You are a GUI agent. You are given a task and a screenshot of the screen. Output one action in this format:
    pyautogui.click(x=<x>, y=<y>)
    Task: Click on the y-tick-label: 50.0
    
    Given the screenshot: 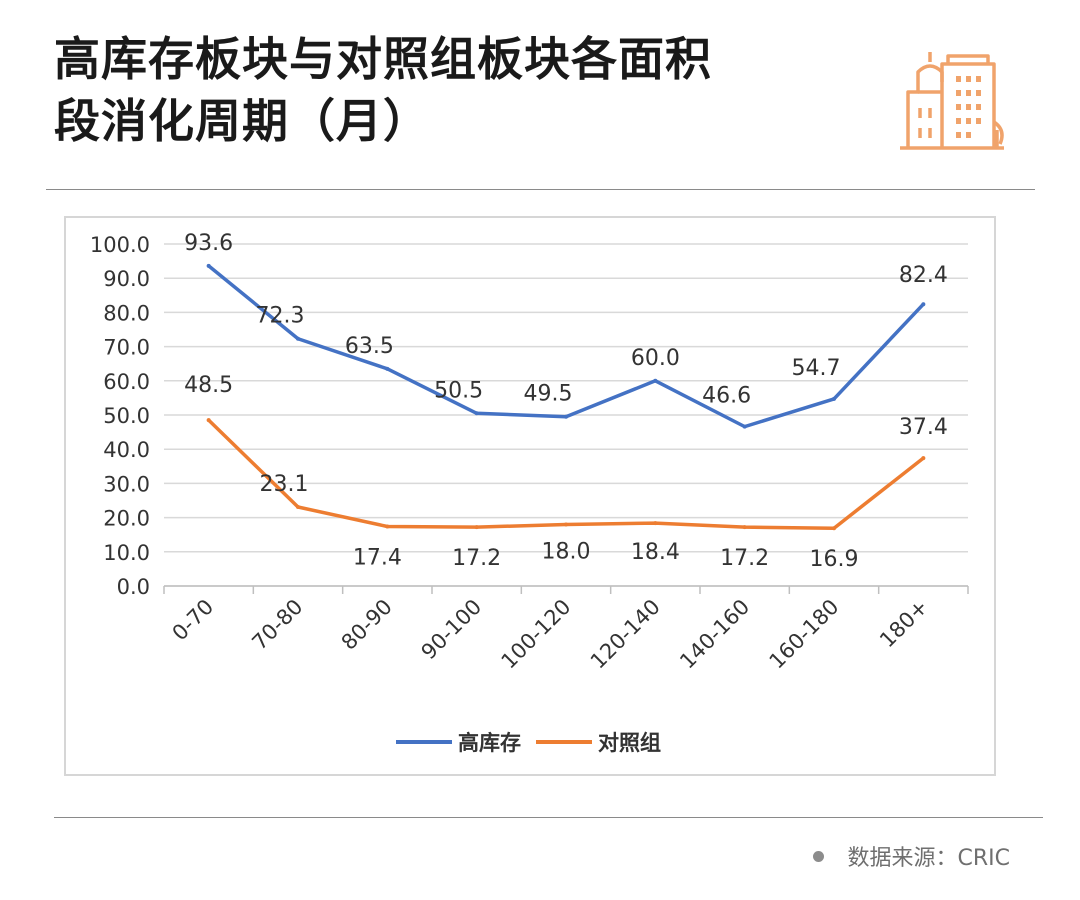 What is the action you would take?
    pyautogui.click(x=126, y=416)
    